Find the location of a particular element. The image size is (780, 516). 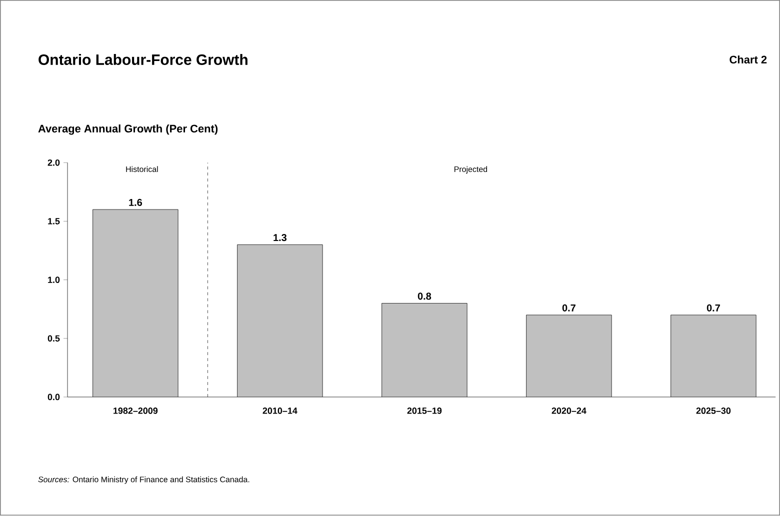

y-tick-label: 1.5 is located at coordinates (54, 221).